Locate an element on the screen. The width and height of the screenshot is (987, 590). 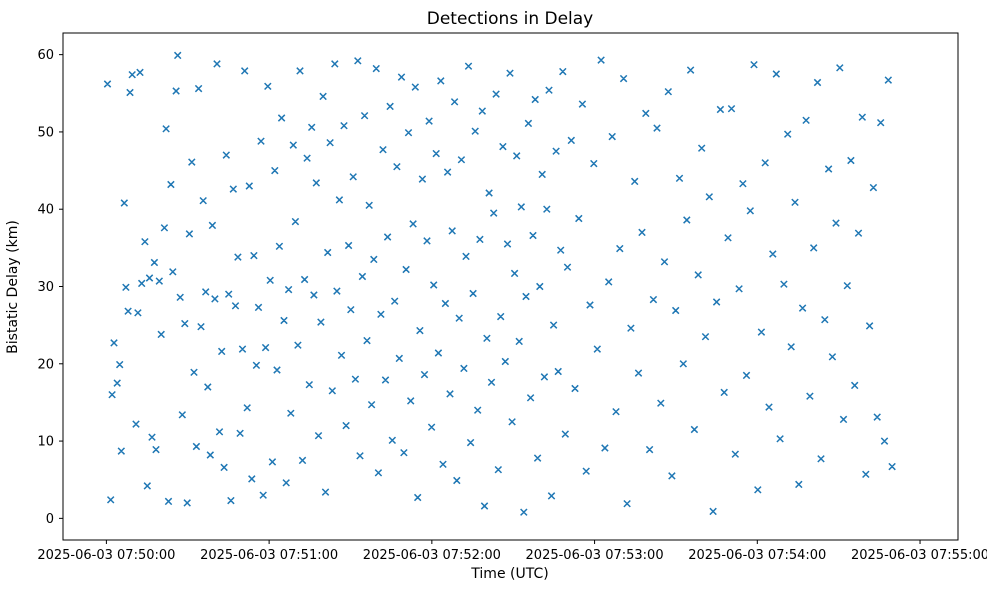
chart-title: Detections in Delay is located at coordinates (510, 19).